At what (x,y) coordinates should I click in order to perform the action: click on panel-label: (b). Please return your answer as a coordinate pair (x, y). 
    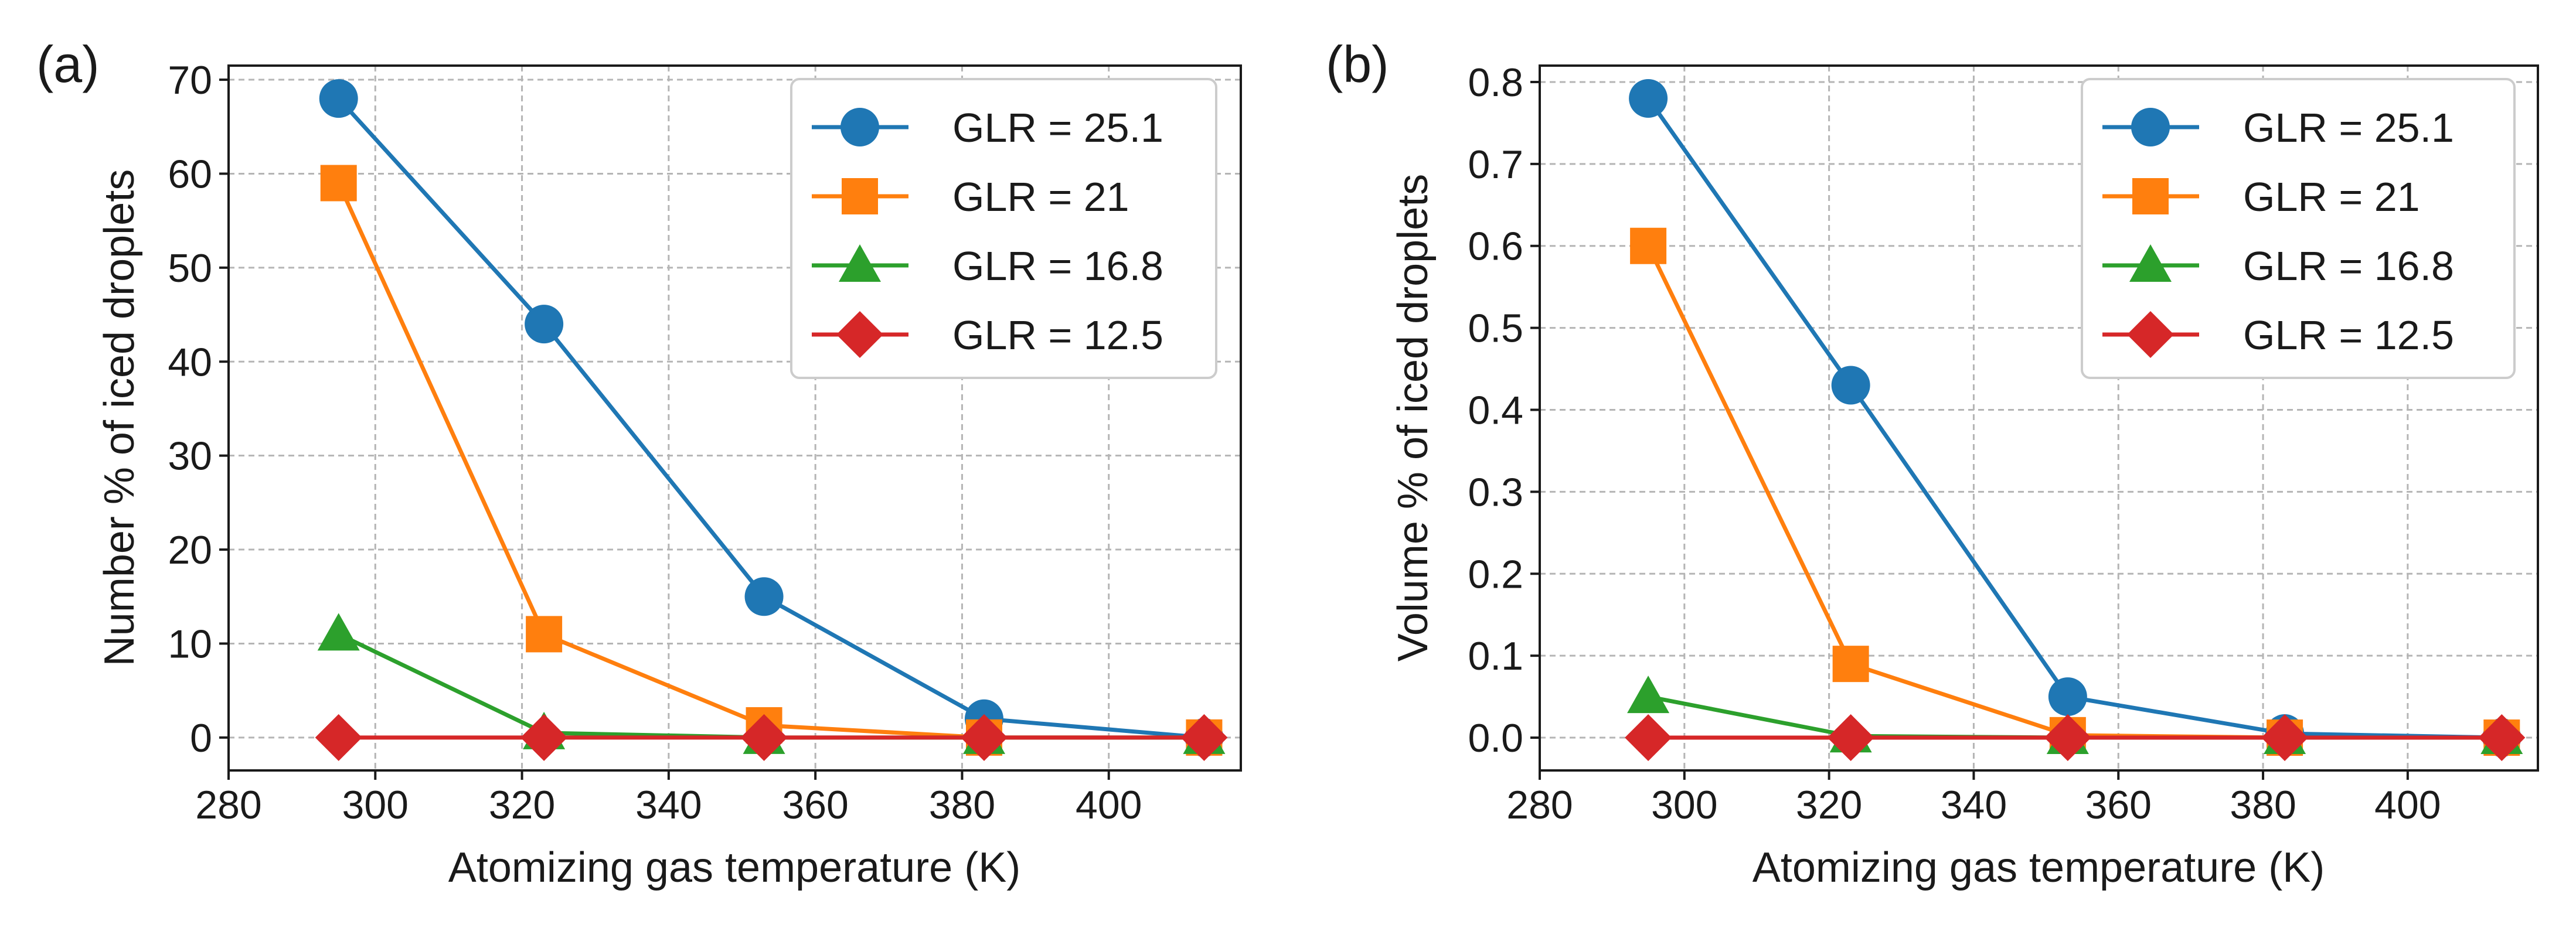
    Looking at the image, I should click on (1357, 64).